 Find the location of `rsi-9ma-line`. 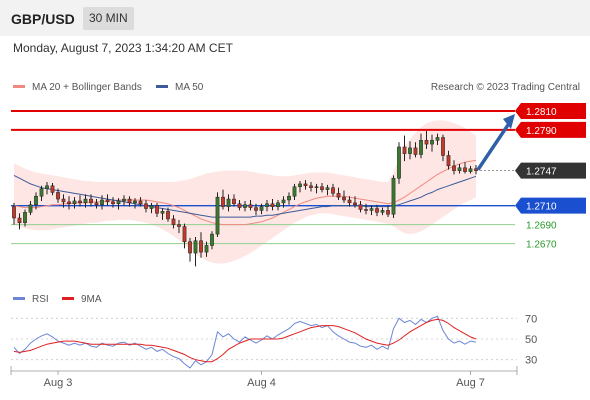

rsi-9ma-line is located at coordinates (245, 340).